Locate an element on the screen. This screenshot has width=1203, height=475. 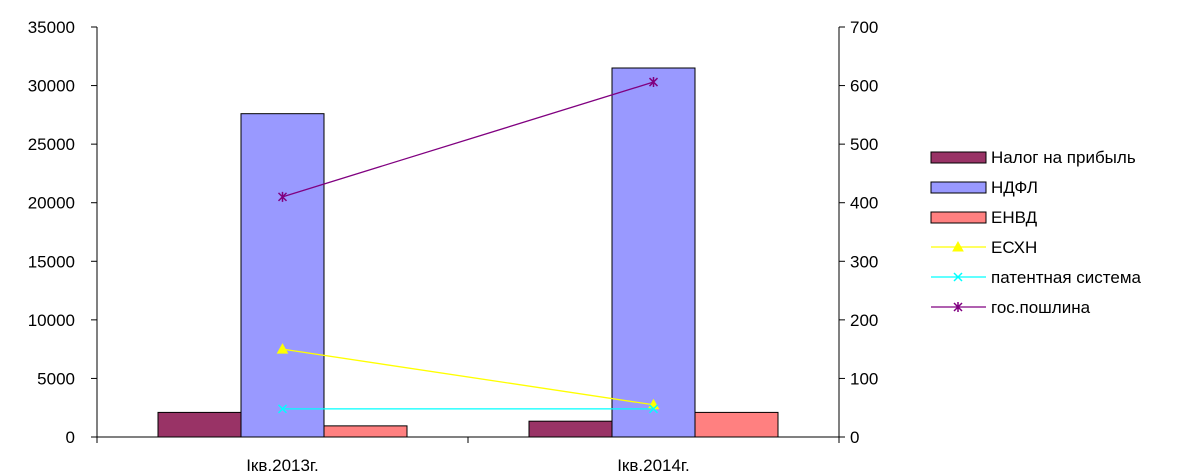
y-left-tick-label-1: 5000 is located at coordinates (56, 378).